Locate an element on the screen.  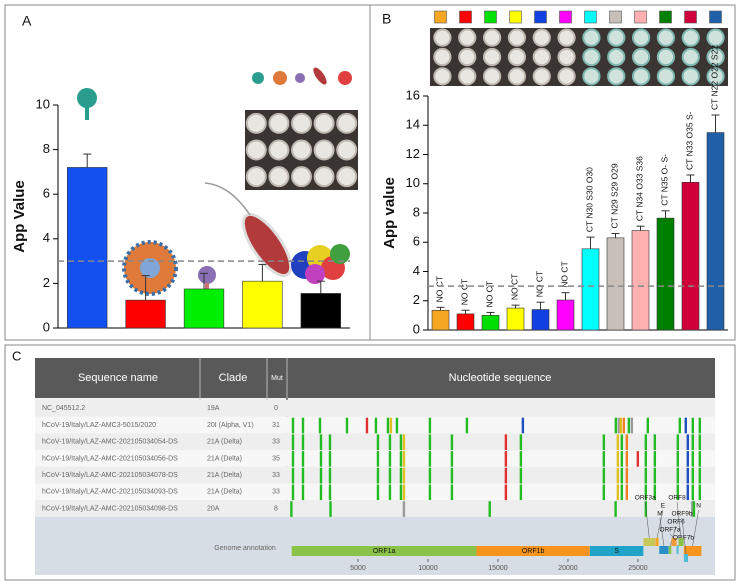
column-header: Nucleotide sequence is located at coordinates (500, 378).